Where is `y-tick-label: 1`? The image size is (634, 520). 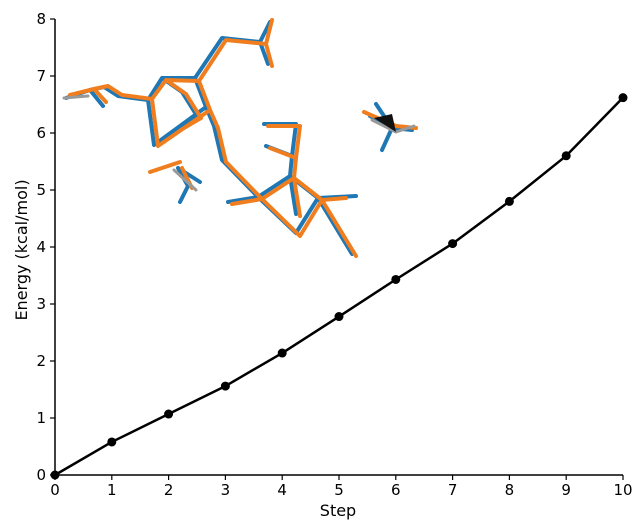 y-tick-label: 1 is located at coordinates (41, 418).